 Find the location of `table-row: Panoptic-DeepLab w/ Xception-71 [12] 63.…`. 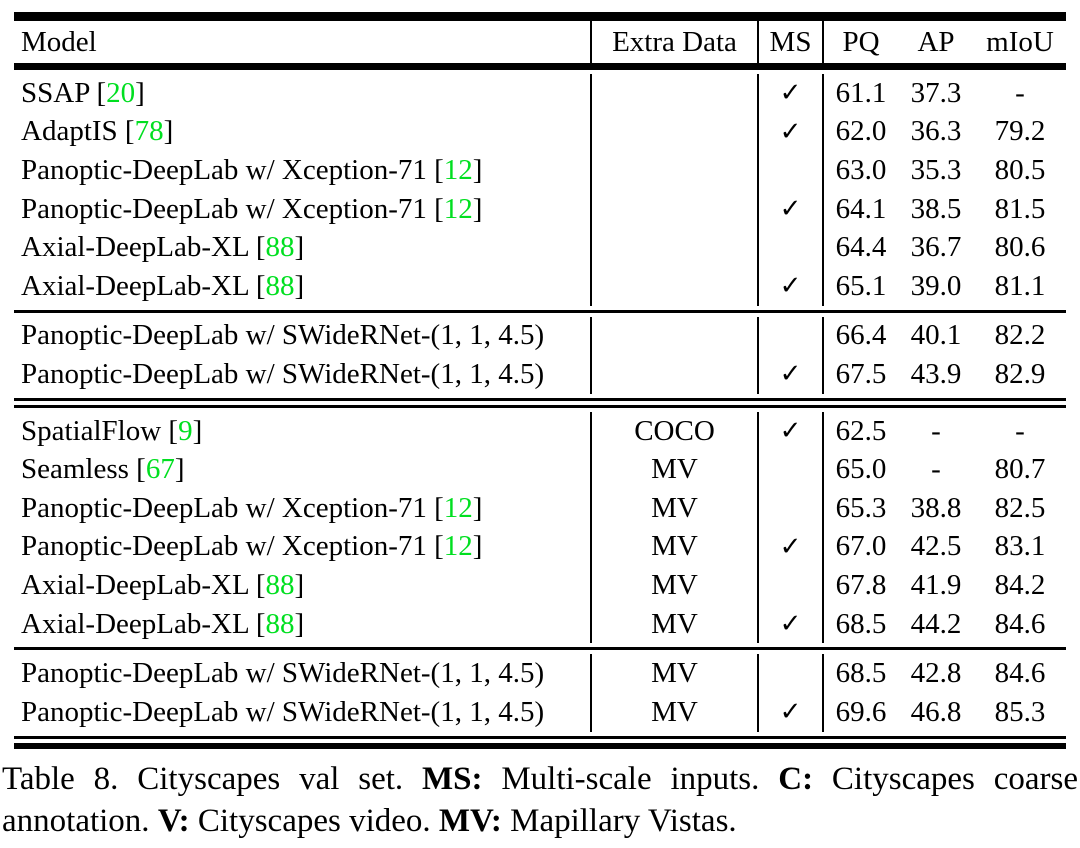

table-row: Panoptic-DeepLab w/ Xception-71 [12] 63.… is located at coordinates (540, 170).